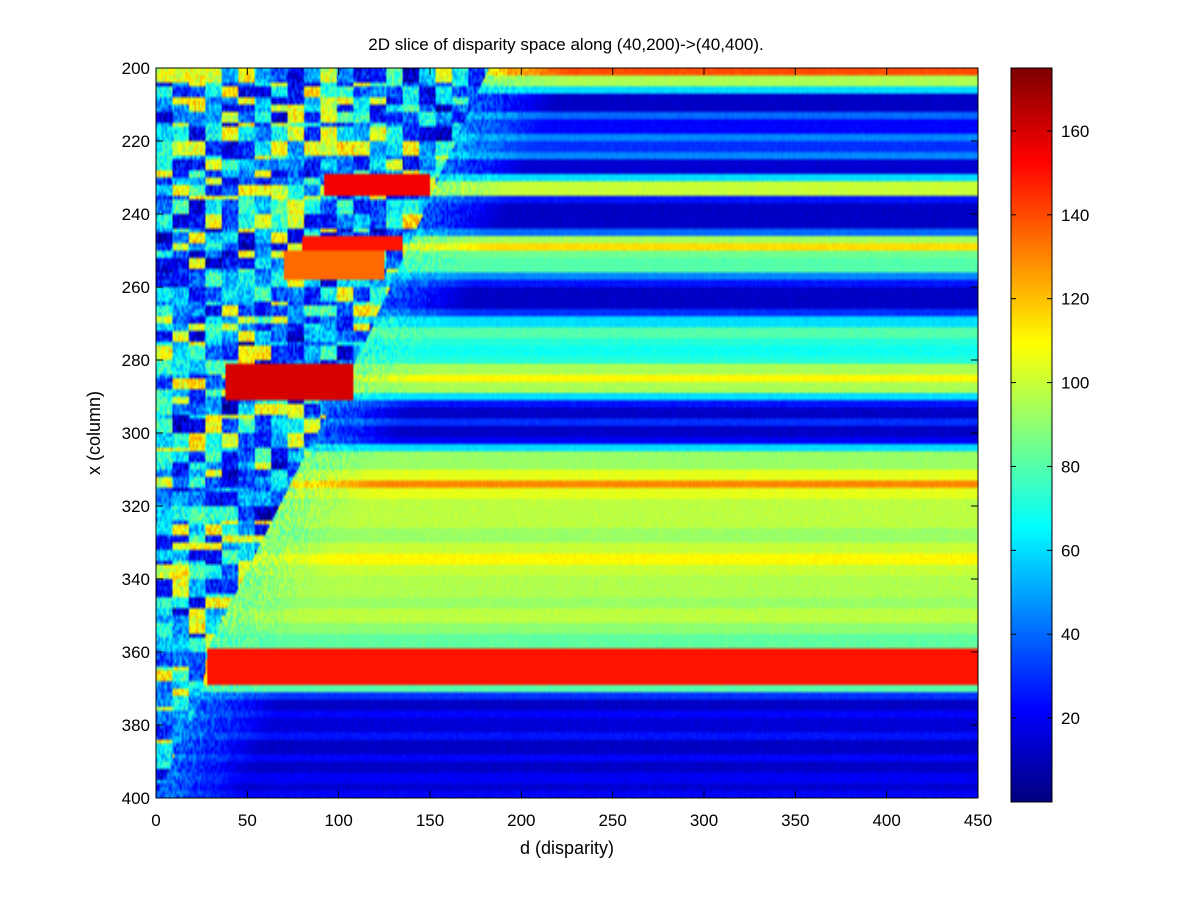  Describe the element at coordinates (94, 433) in the screenshot. I see `y-axis-label: x (column)` at that location.